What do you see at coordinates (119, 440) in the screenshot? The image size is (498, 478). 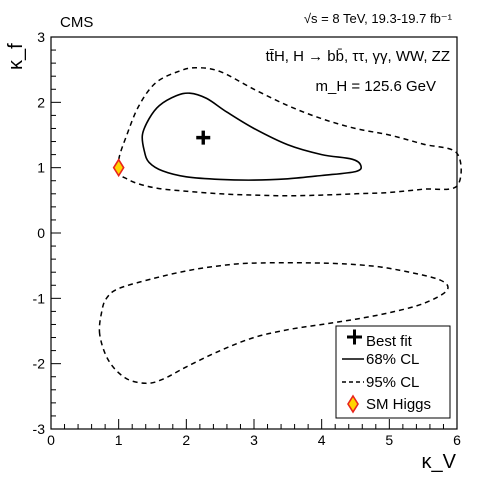 I see `x-tick-label: 1` at bounding box center [119, 440].